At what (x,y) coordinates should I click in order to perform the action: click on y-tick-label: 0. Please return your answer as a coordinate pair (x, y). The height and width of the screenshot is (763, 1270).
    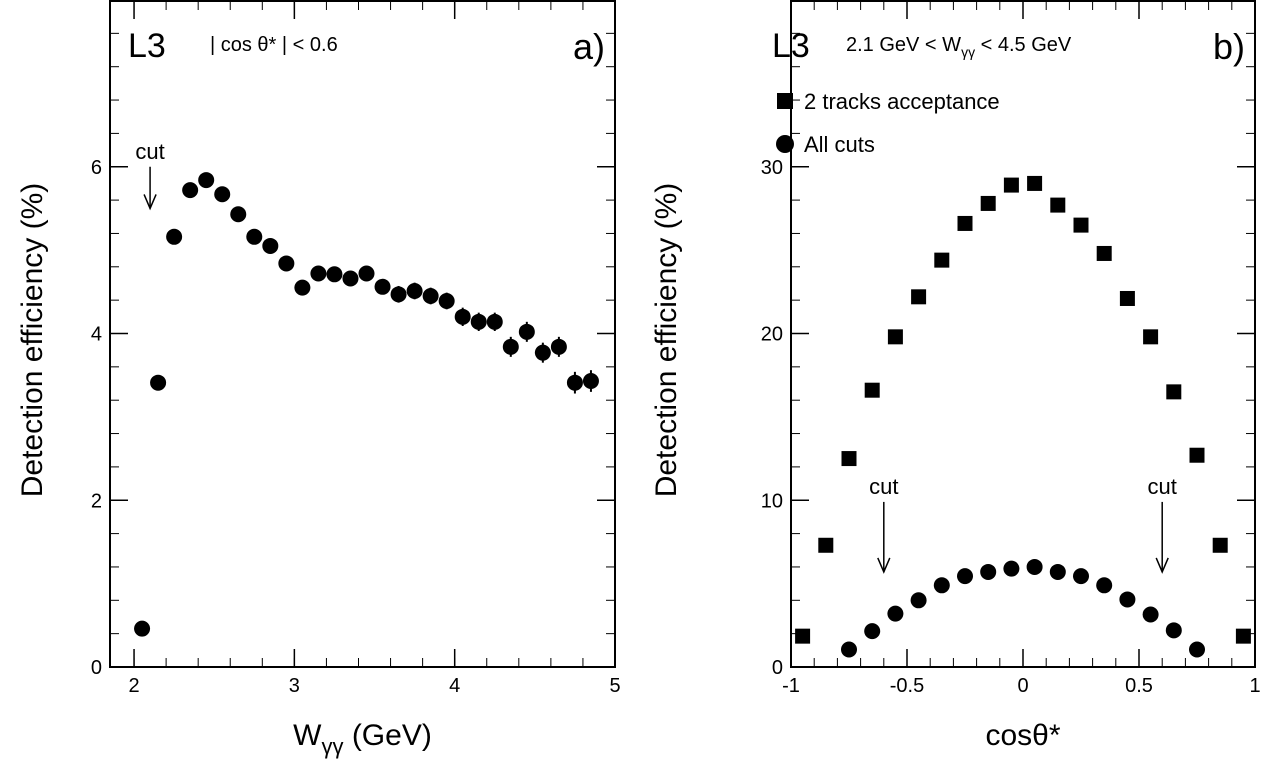
    Looking at the image, I should click on (96, 668).